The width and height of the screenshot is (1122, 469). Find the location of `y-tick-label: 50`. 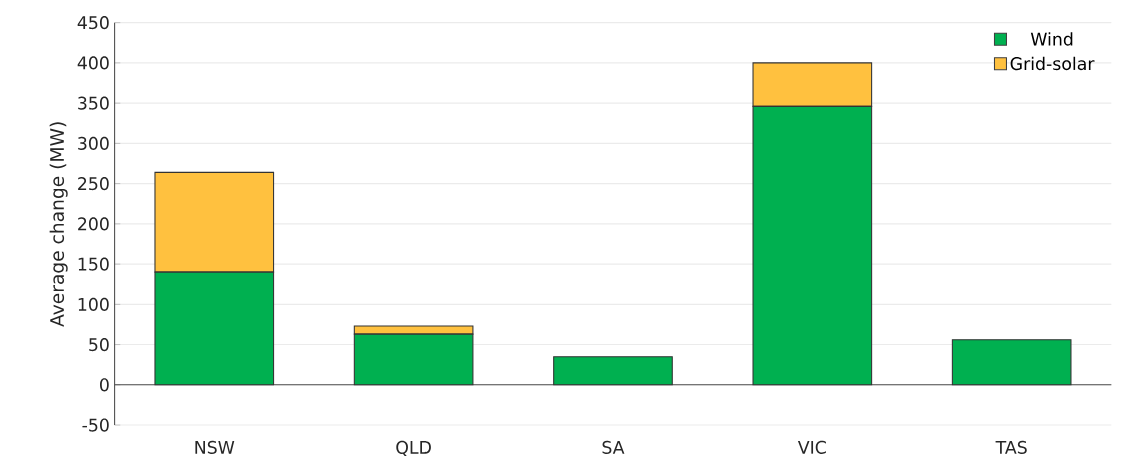

y-tick-label: 50 is located at coordinates (99, 345).